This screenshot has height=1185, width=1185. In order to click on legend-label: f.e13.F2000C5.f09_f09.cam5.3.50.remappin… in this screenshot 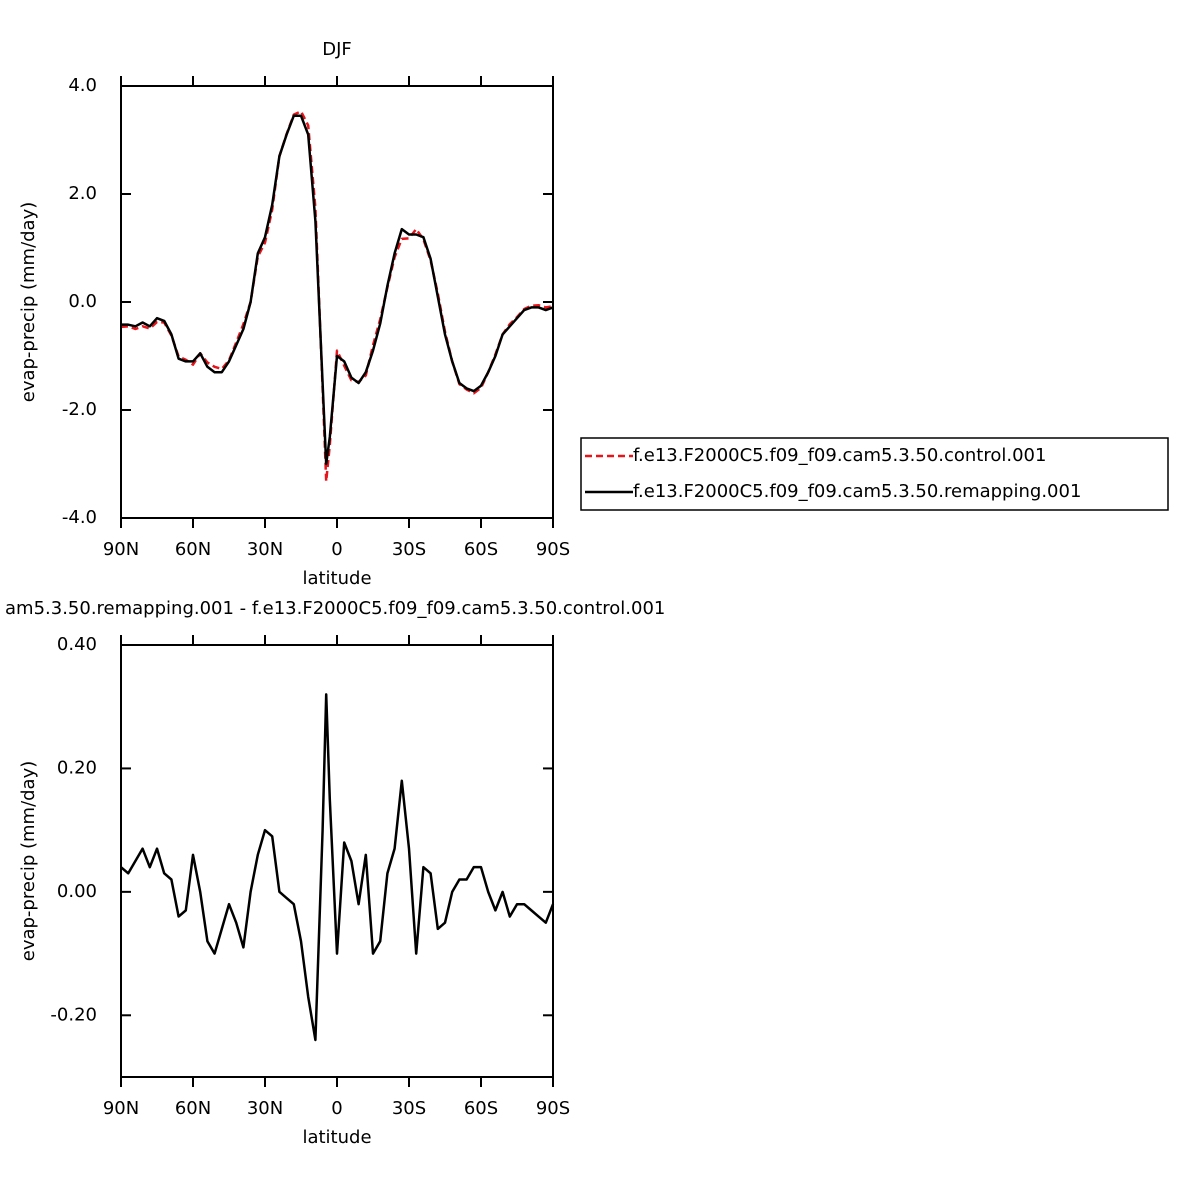, I will do `click(857, 491)`.